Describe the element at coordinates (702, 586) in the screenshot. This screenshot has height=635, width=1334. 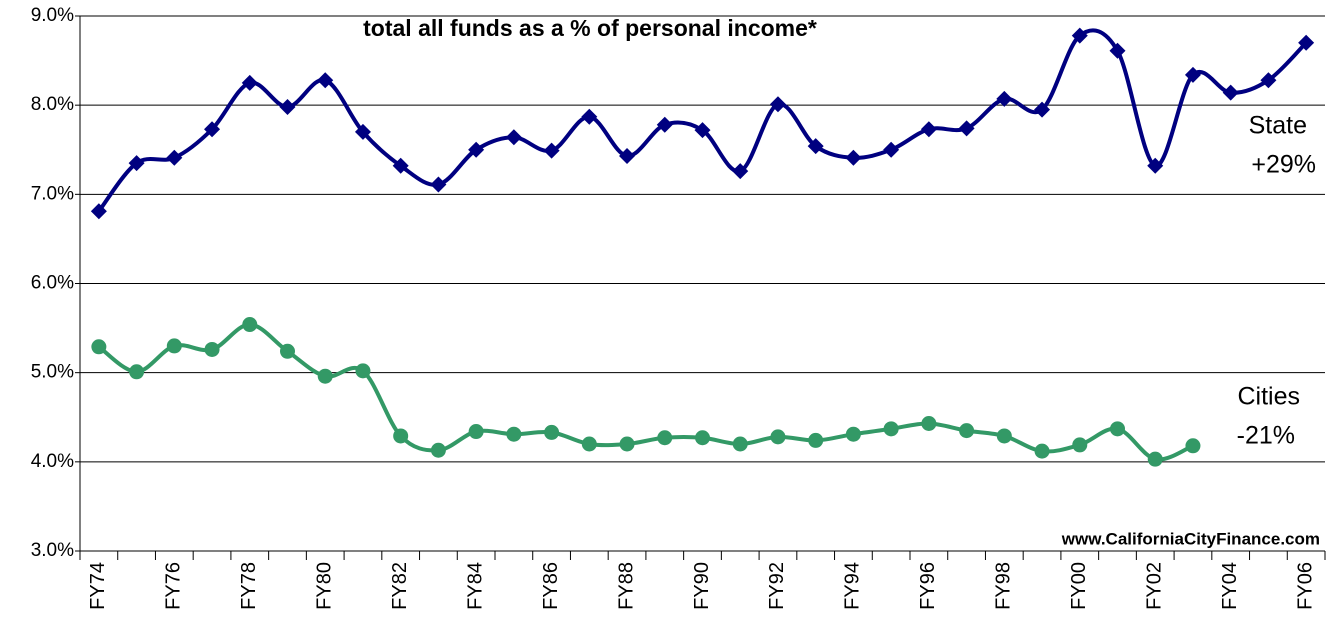
I see `x-tick-label: FY90` at that location.